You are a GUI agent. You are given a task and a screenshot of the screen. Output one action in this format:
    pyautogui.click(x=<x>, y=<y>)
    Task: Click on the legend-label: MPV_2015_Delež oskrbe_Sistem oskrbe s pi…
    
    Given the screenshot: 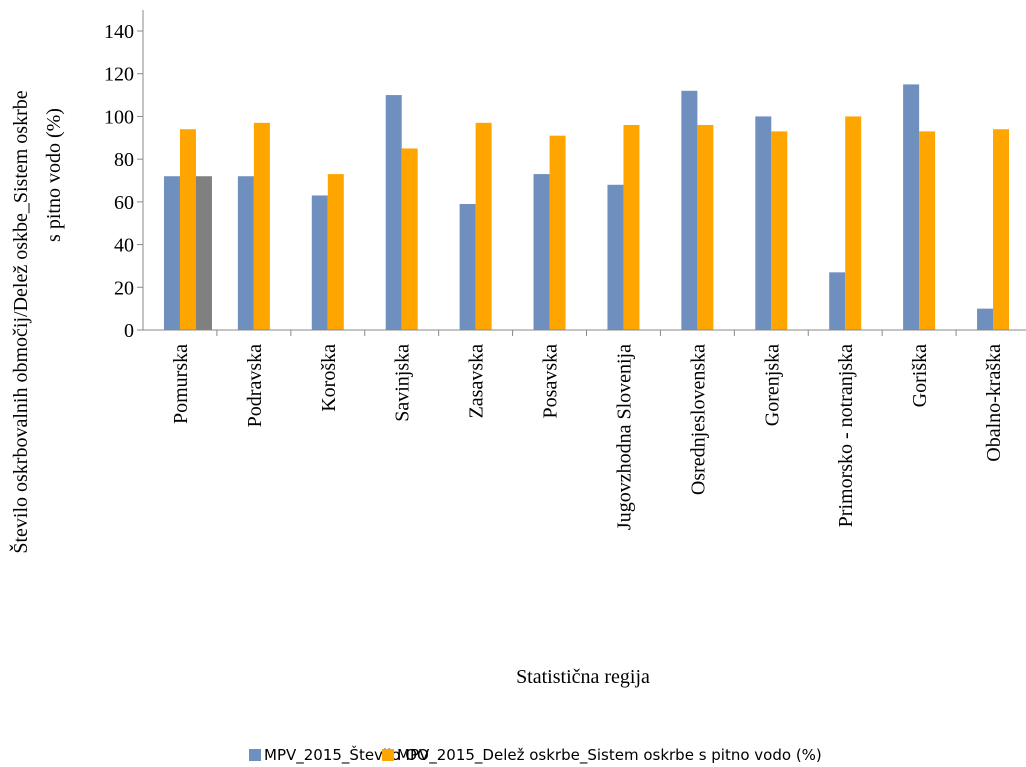 What is the action you would take?
    pyautogui.click(x=609, y=755)
    